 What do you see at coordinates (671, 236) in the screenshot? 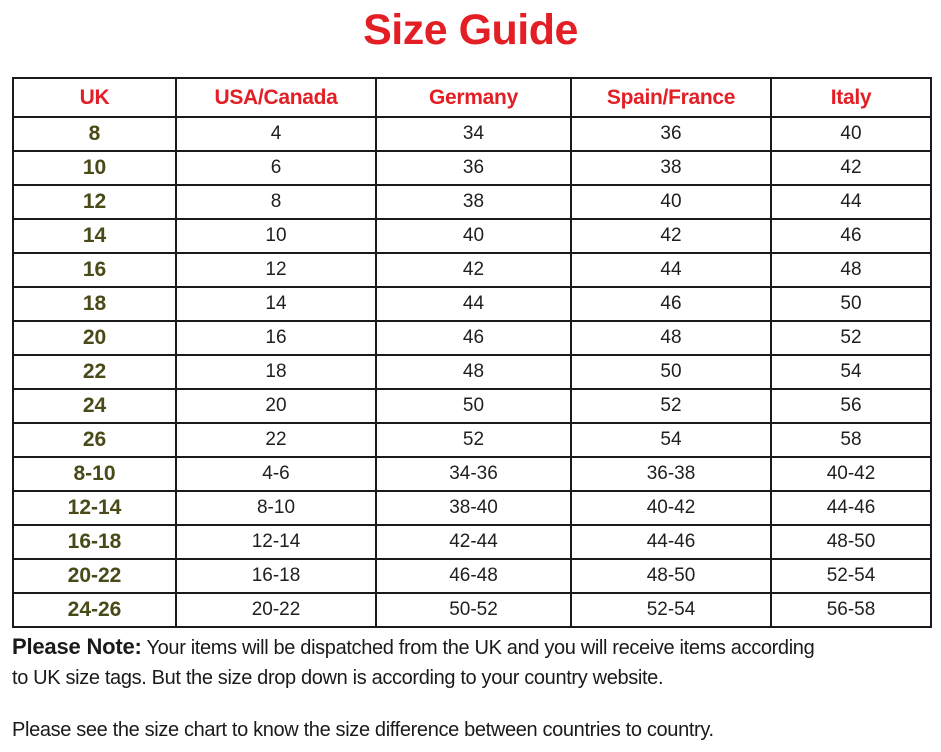
I see `cell-spain-france: 42` at bounding box center [671, 236].